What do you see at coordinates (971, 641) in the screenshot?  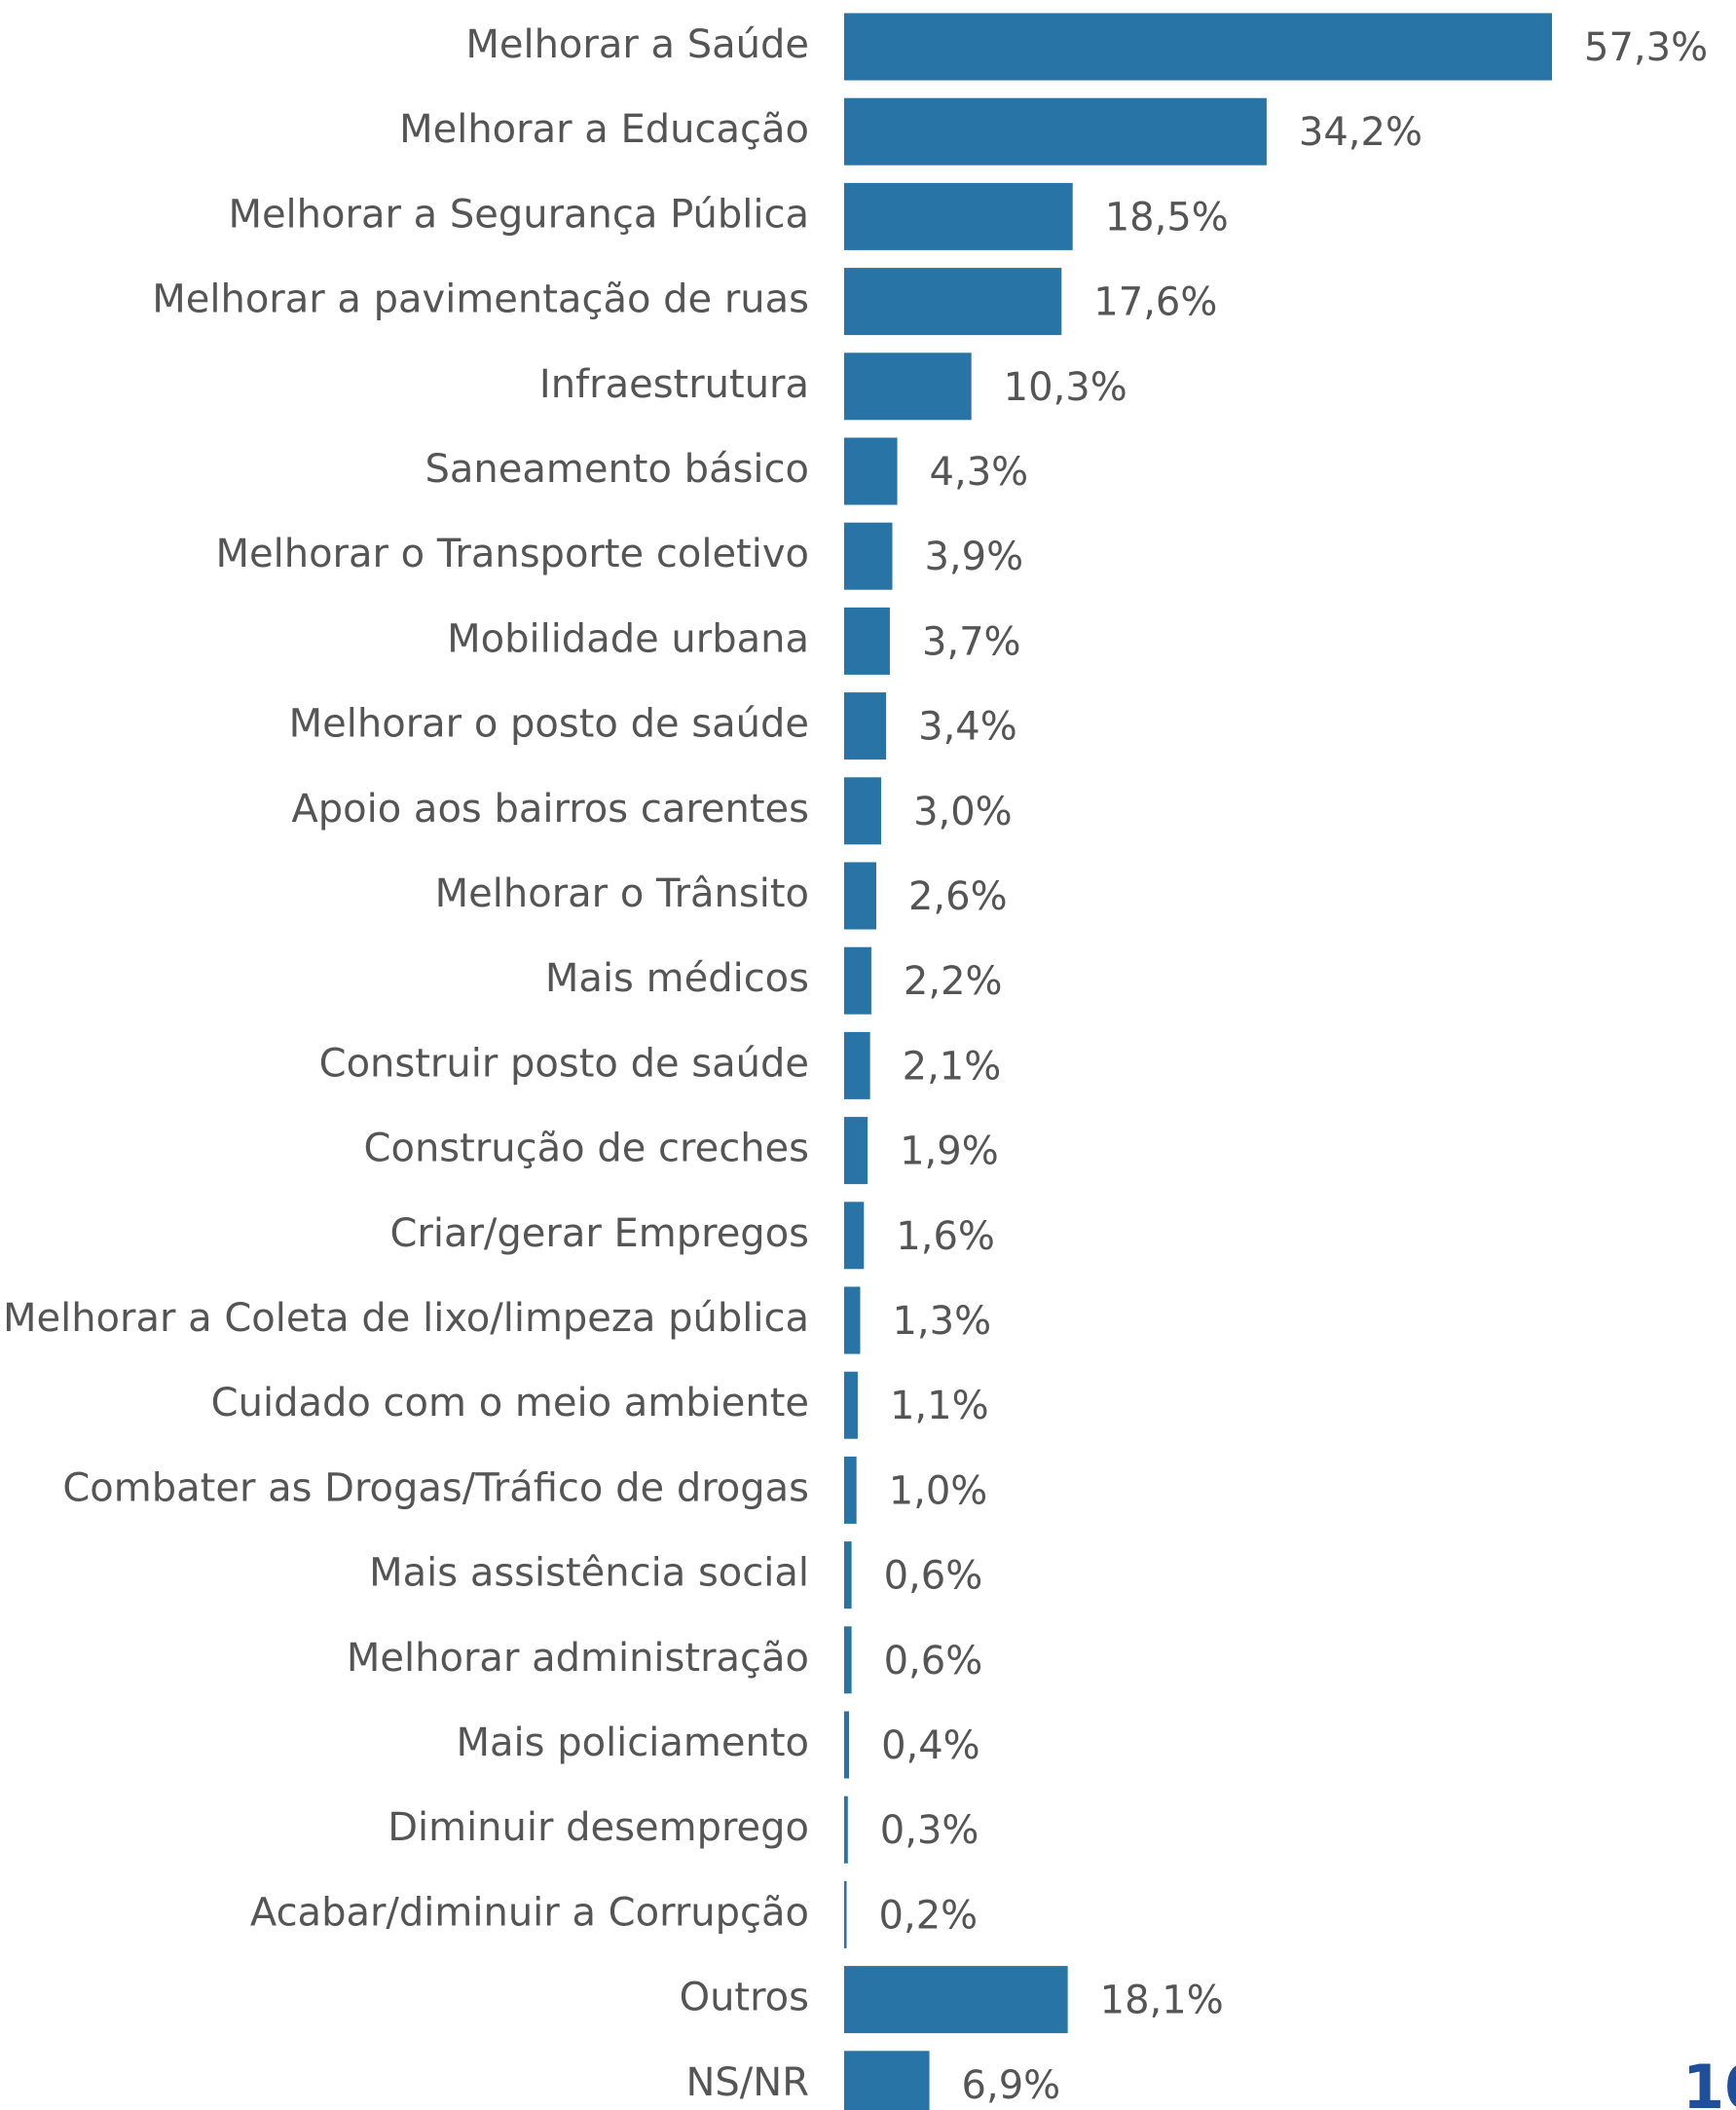 I see `value-label: 3,7%` at bounding box center [971, 641].